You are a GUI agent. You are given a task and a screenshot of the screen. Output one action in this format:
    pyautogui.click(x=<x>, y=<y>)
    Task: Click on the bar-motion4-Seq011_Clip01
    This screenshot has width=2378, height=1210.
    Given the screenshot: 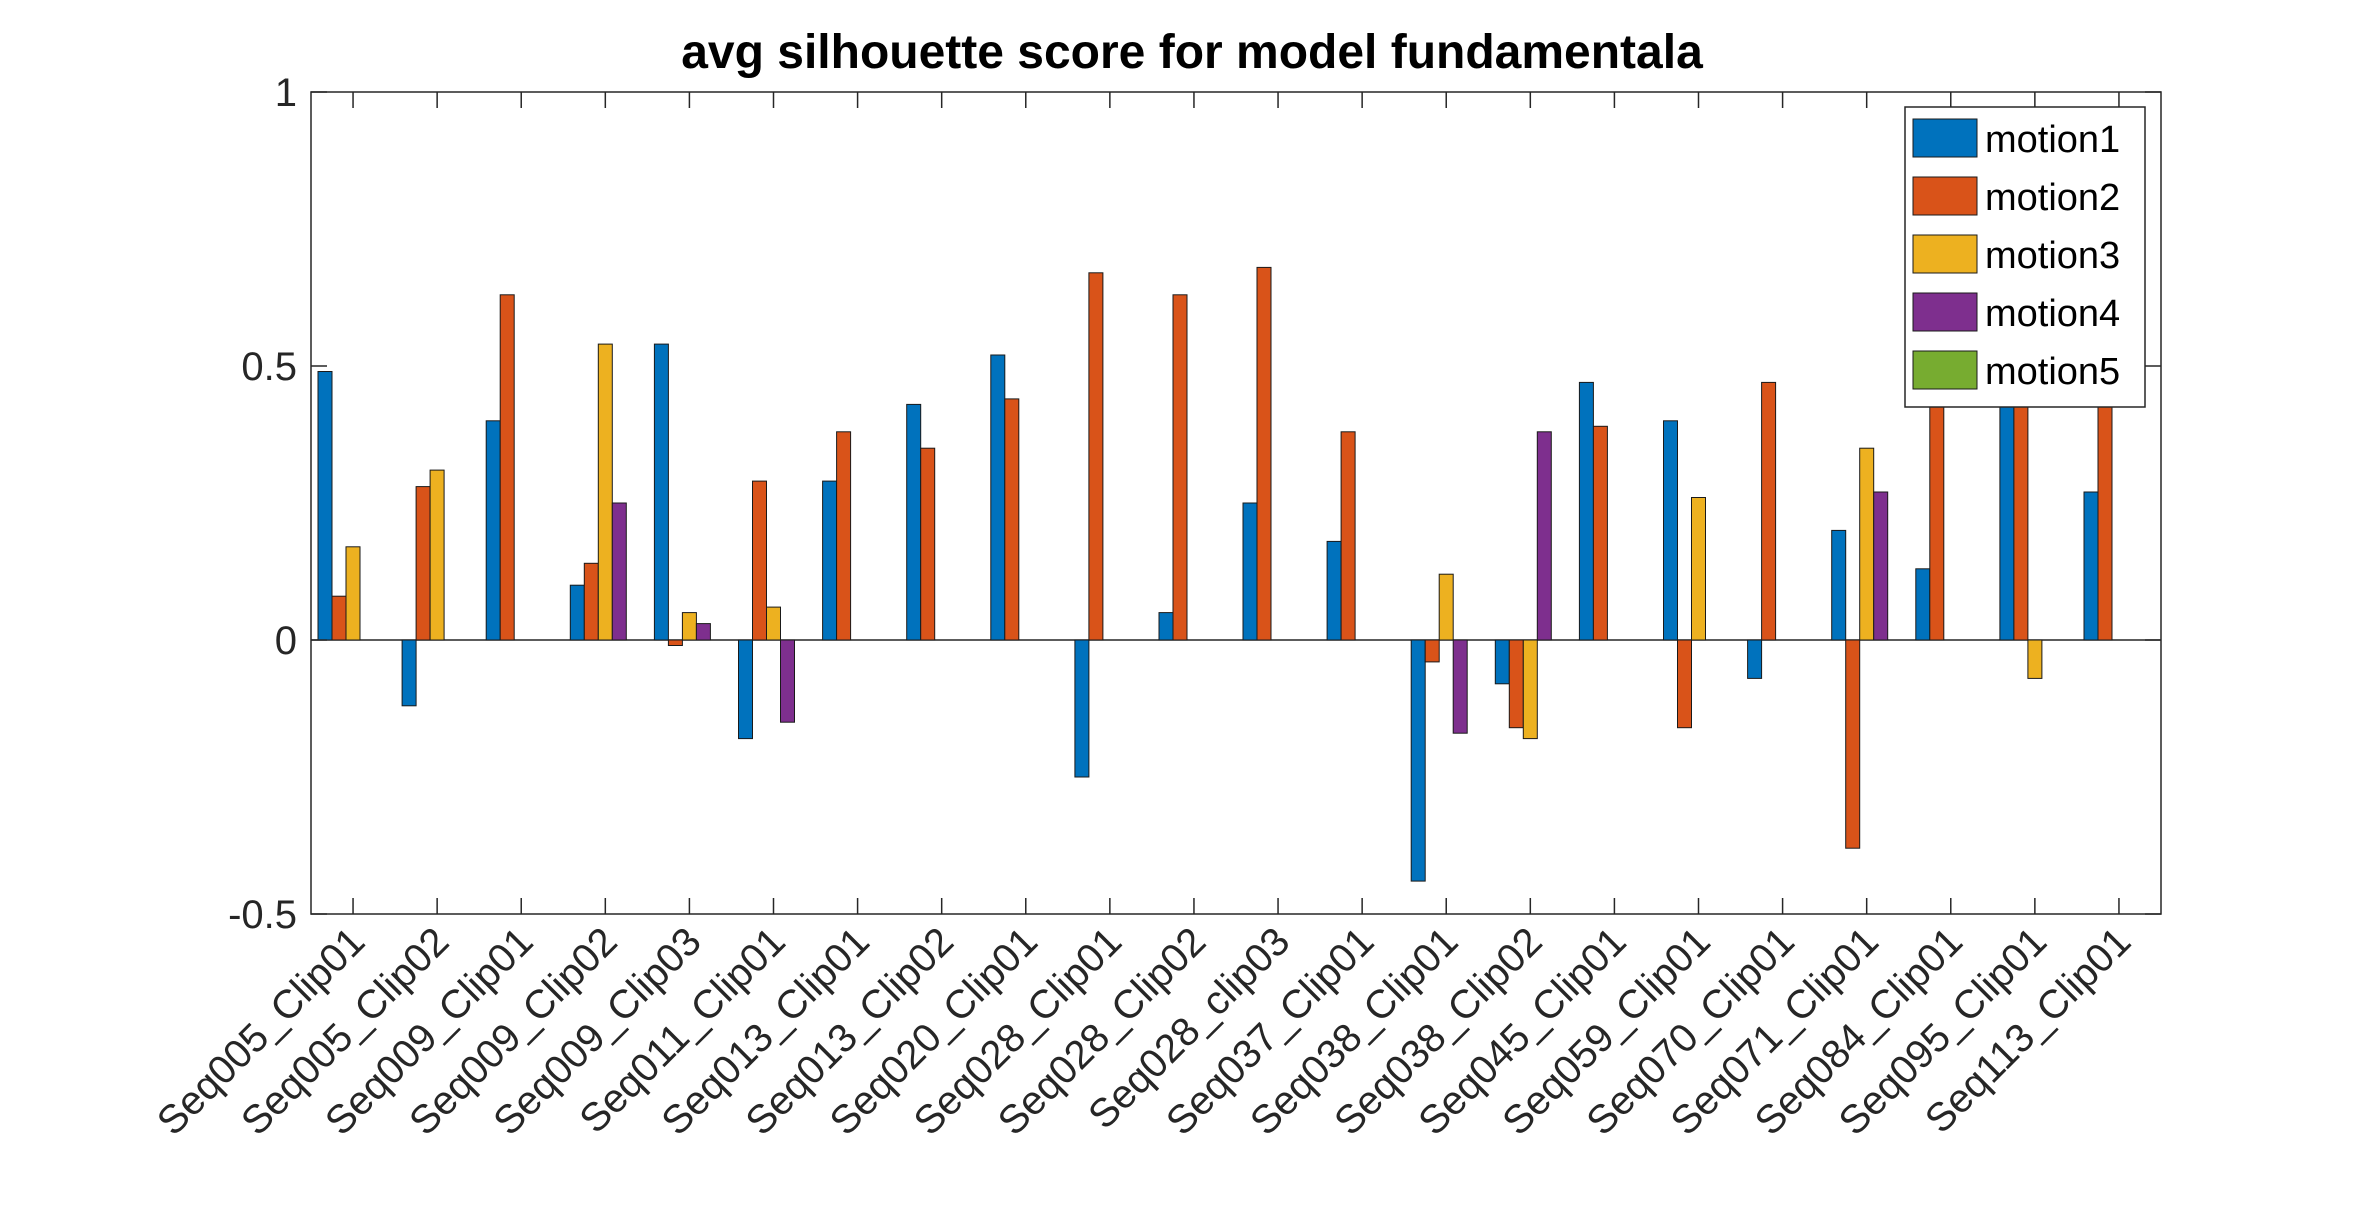 What is the action you would take?
    pyautogui.click(x=787, y=681)
    